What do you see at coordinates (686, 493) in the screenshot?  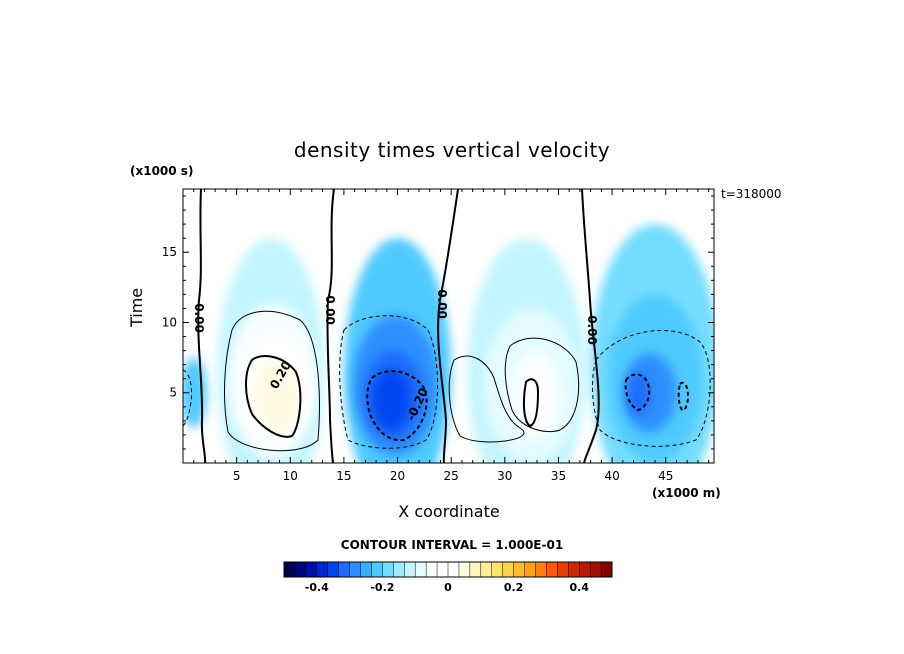 I see `x-axis-units: (x1000 m)` at bounding box center [686, 493].